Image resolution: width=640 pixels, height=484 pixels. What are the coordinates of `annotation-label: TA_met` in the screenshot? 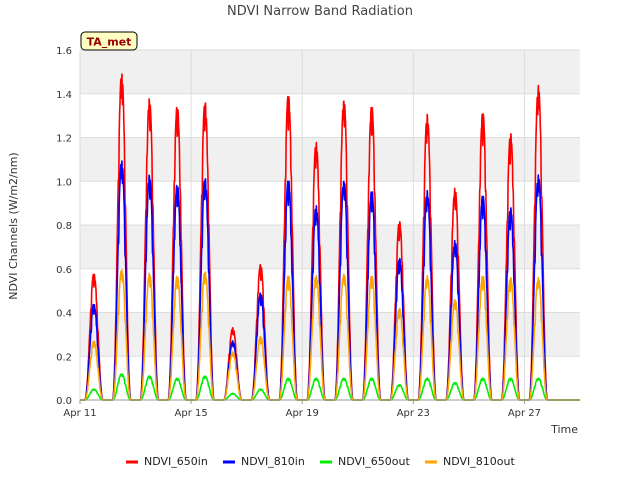 It's located at (109, 42).